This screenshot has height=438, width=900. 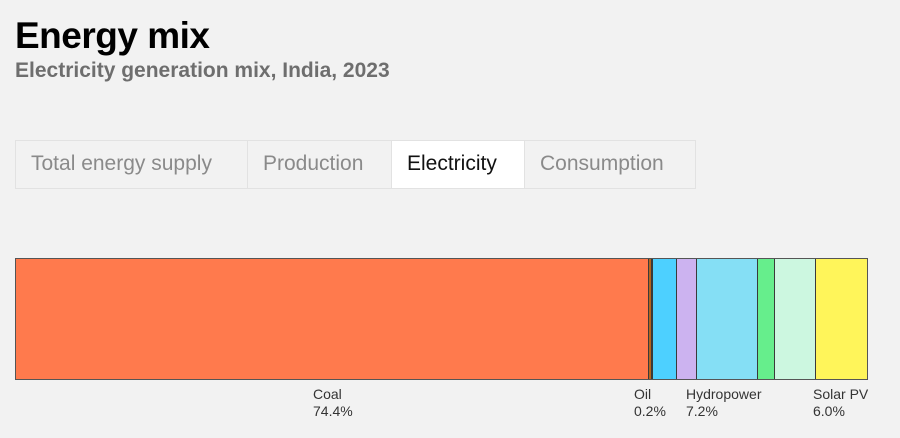 I want to click on segment-label: Oil 0.2%, so click(x=650, y=403).